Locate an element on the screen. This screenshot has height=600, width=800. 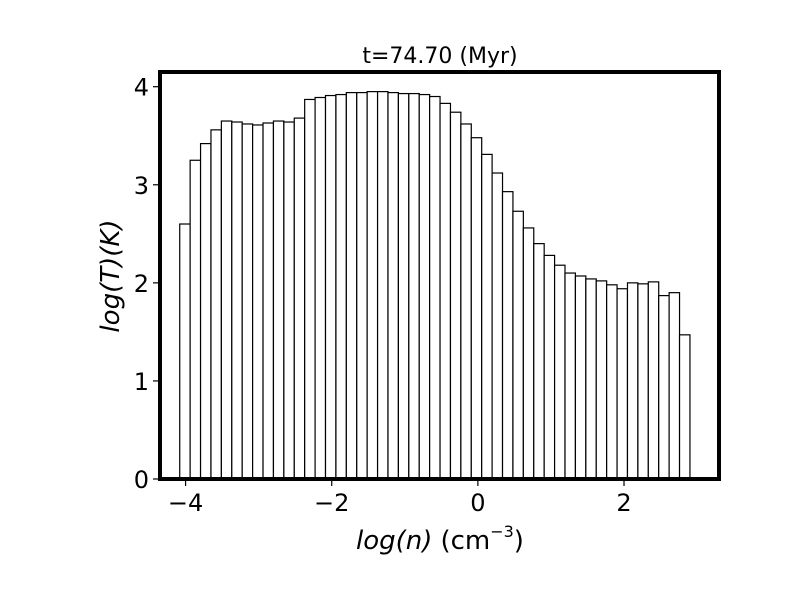
x-tick-label: −2 is located at coordinates (331, 503).